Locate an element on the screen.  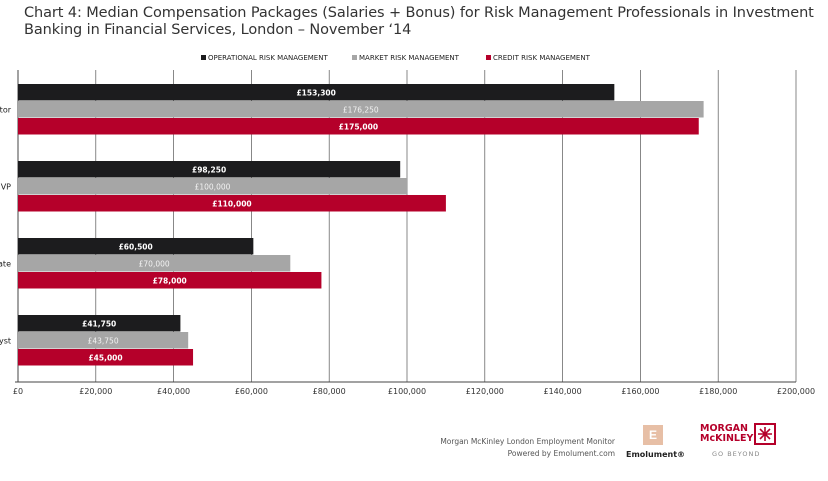
category-label: yst is located at coordinates (5, 341).